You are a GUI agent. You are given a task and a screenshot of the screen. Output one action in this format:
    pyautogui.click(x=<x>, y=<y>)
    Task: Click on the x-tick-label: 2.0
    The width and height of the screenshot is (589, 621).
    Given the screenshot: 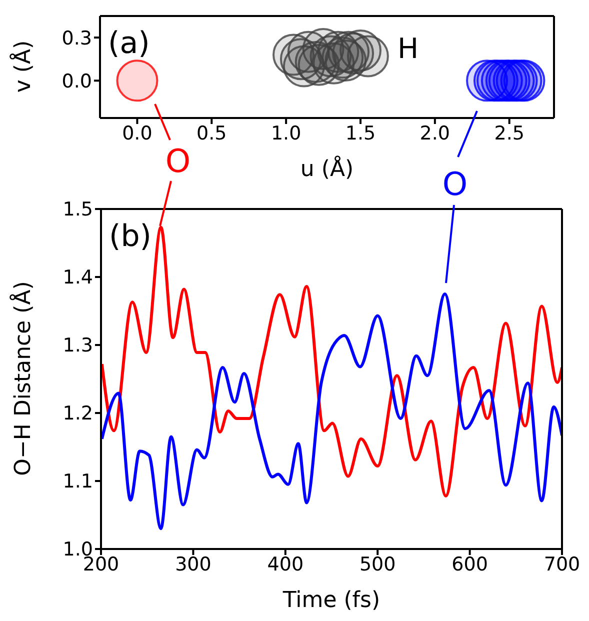 What is the action you would take?
    pyautogui.click(x=435, y=133)
    